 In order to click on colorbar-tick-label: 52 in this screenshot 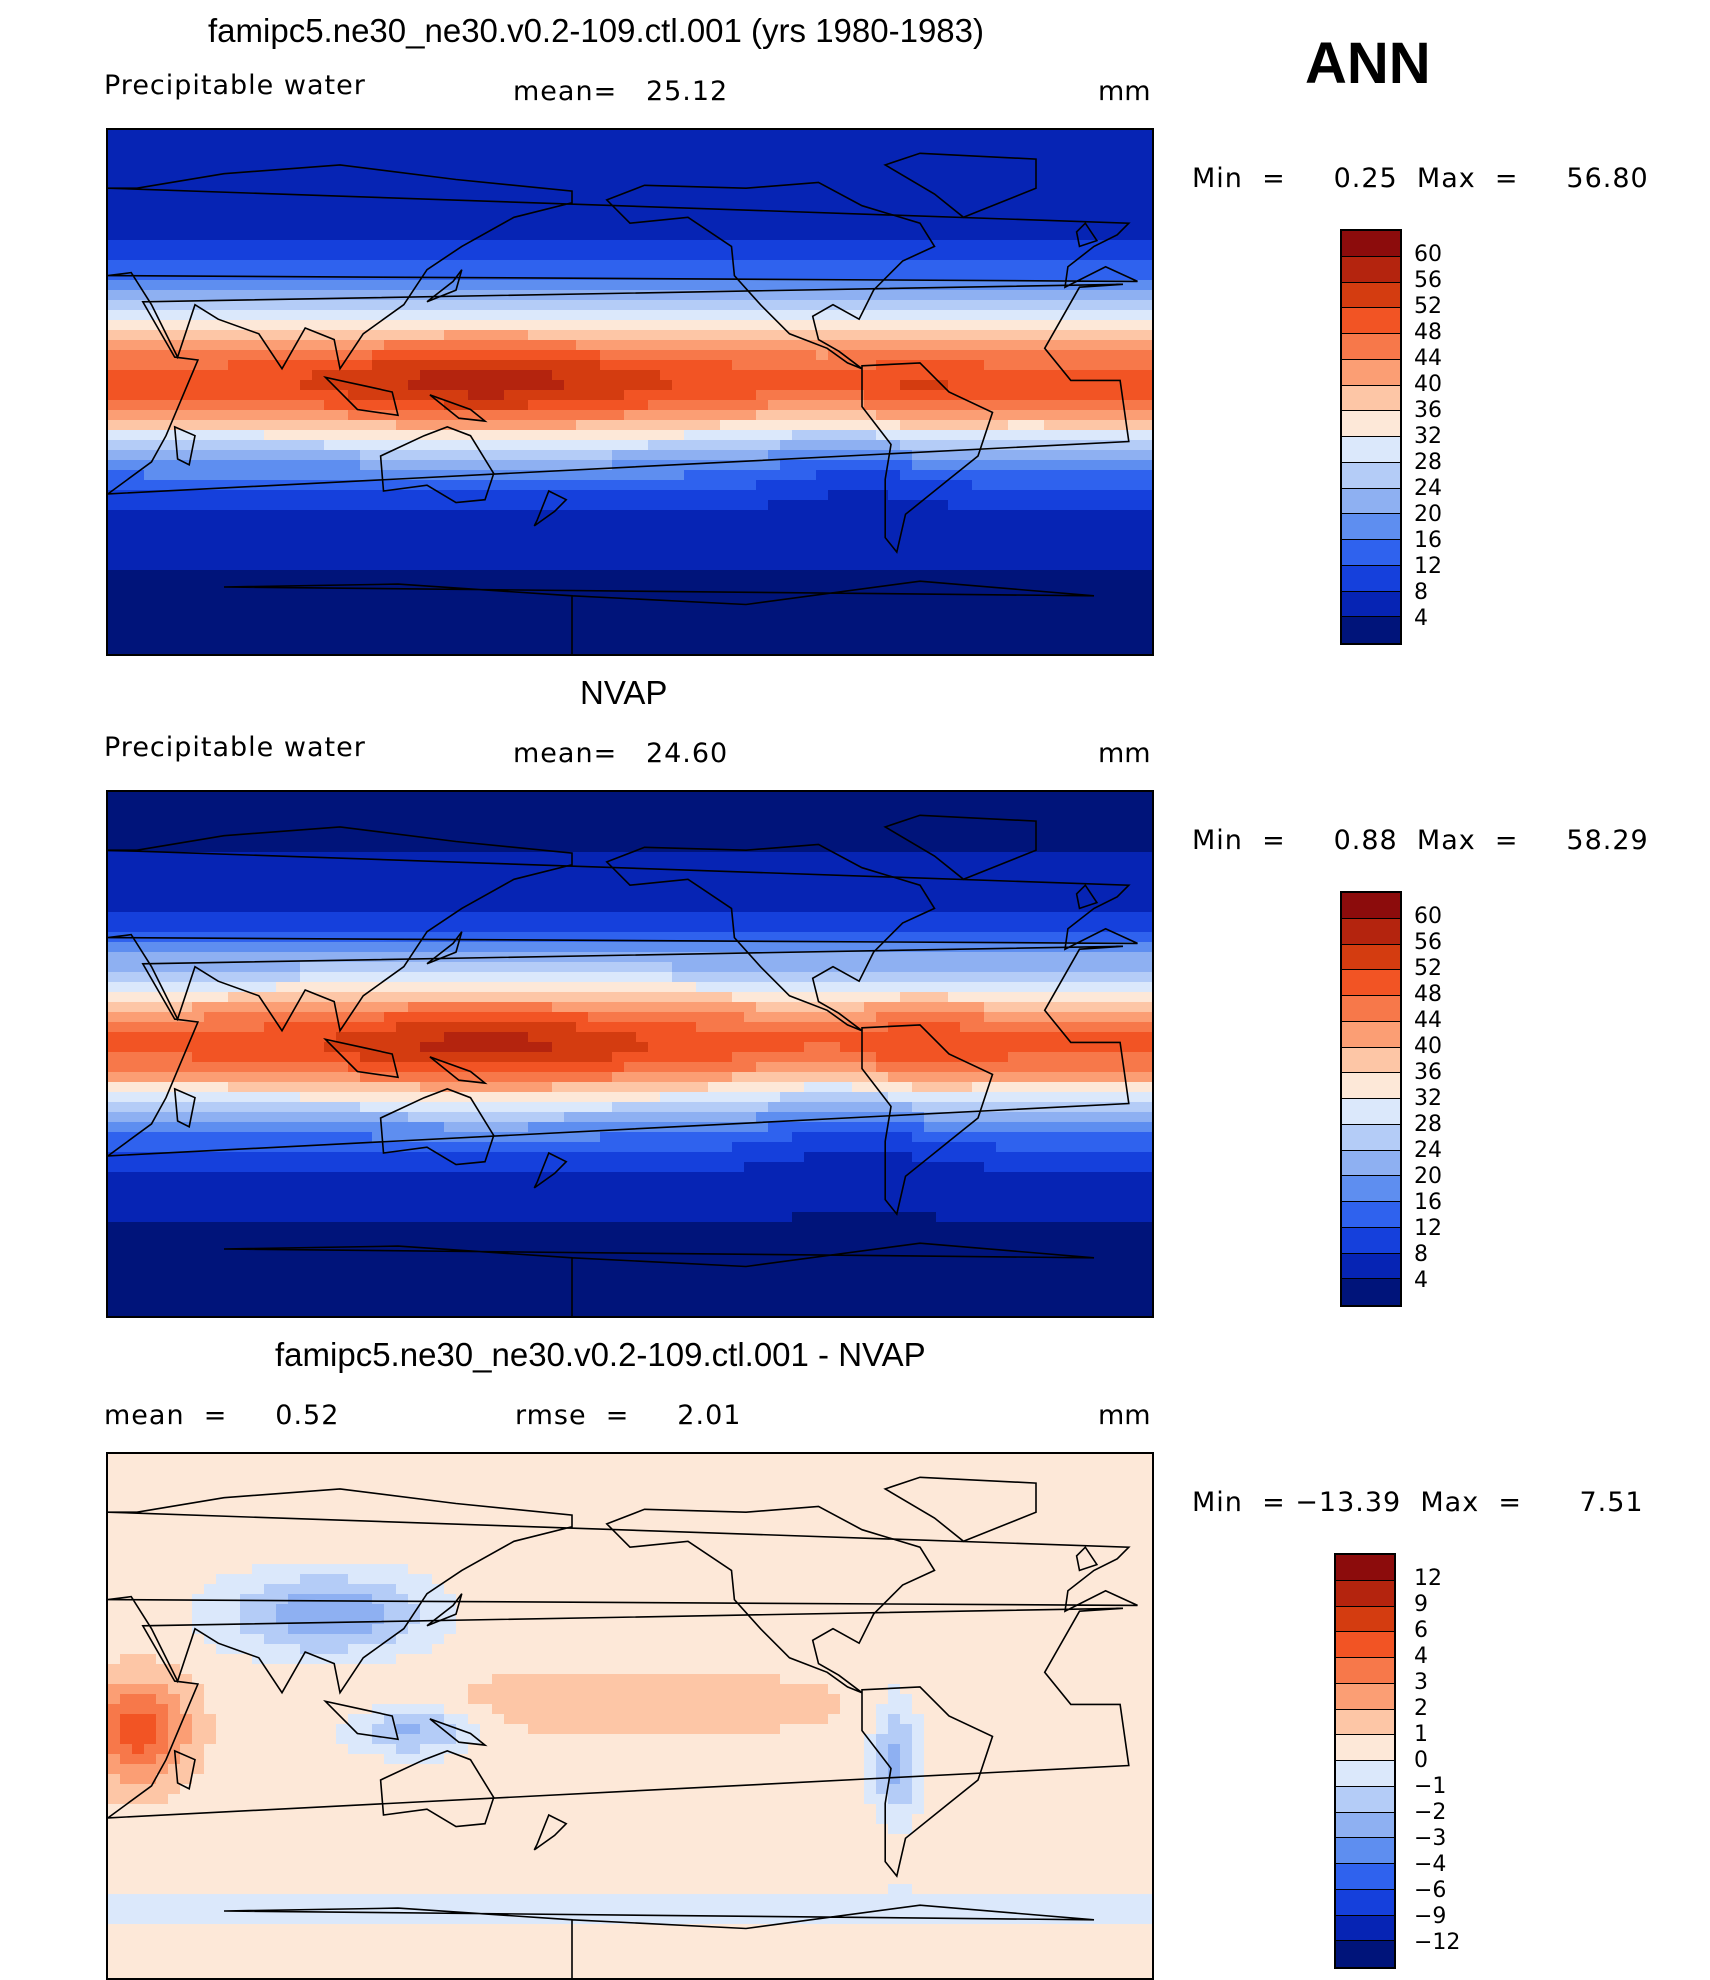, I will do `click(1428, 306)`.